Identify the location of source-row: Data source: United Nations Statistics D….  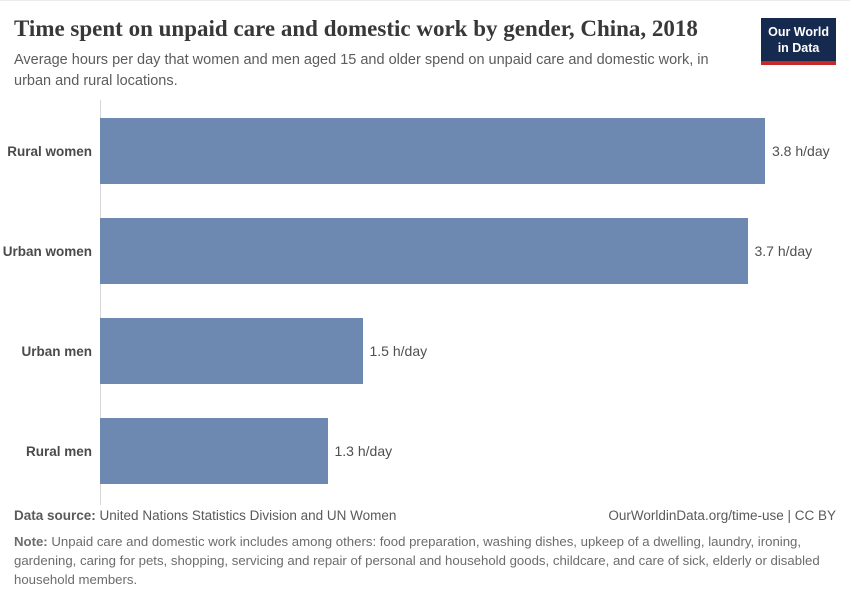
(425, 516).